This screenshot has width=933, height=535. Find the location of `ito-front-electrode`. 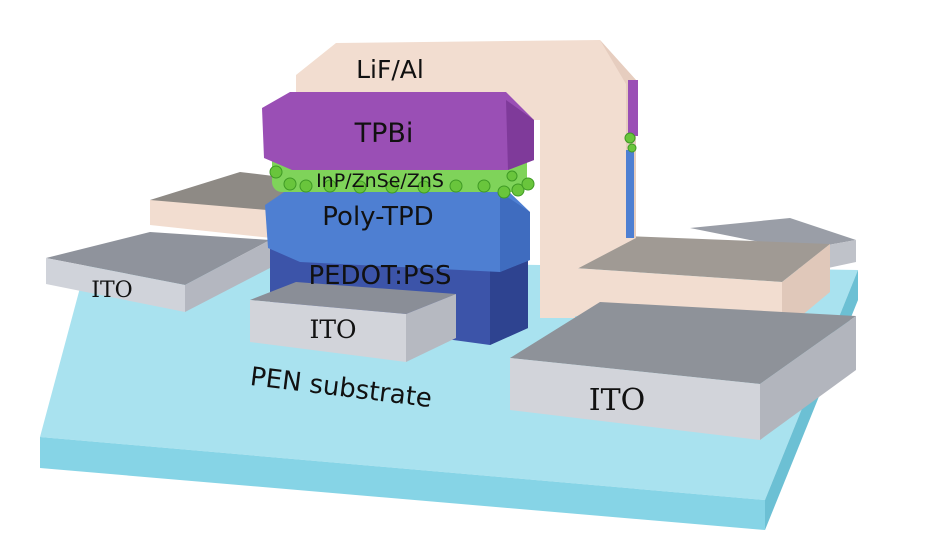

ito-front-electrode is located at coordinates (353, 322).